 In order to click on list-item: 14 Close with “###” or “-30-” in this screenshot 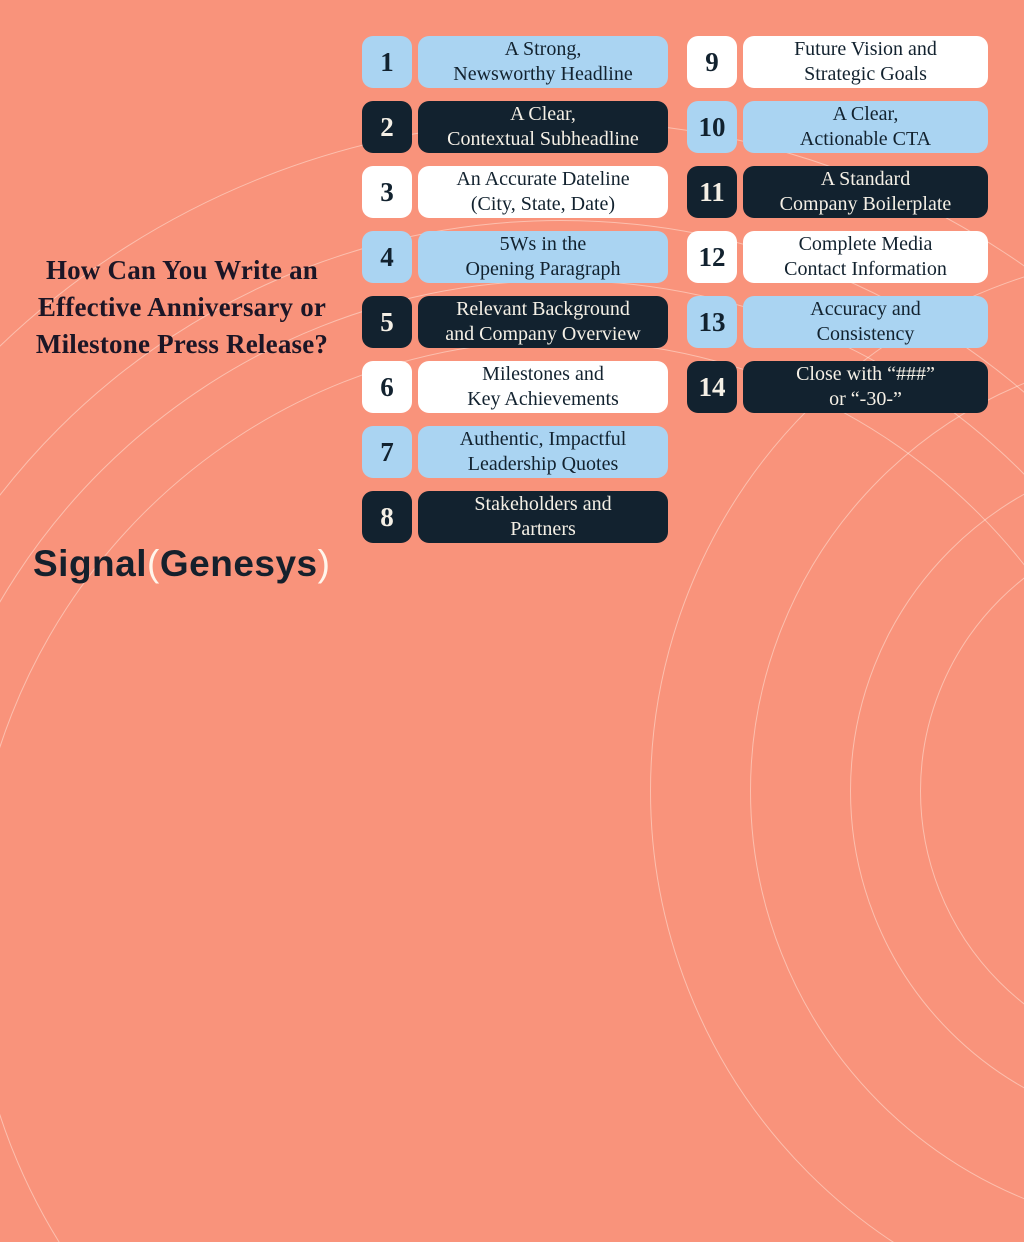, I will do `click(837, 387)`.